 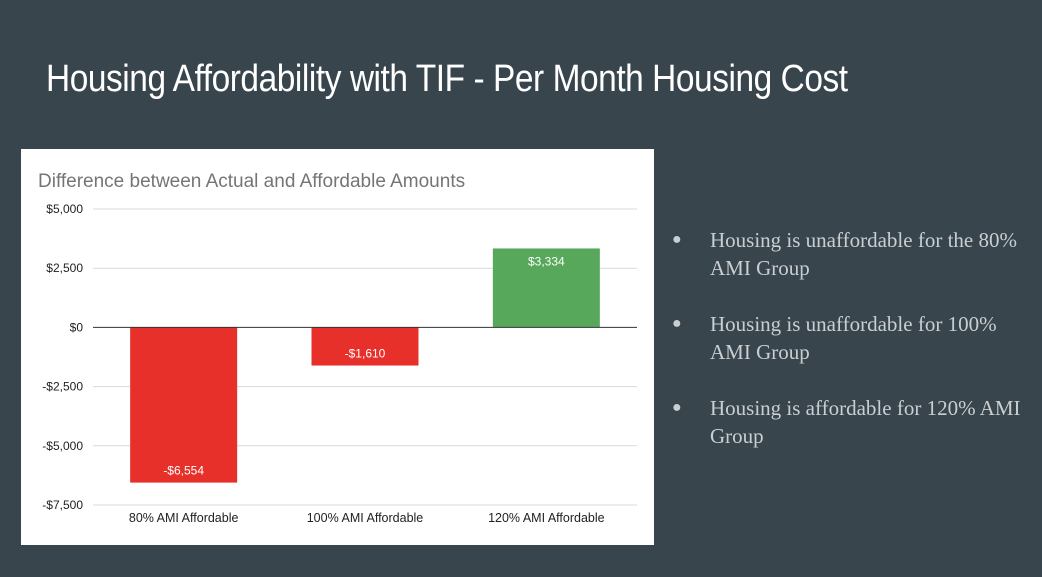 What do you see at coordinates (546, 518) in the screenshot?
I see `x-tick-label: 120% AMI Affordable` at bounding box center [546, 518].